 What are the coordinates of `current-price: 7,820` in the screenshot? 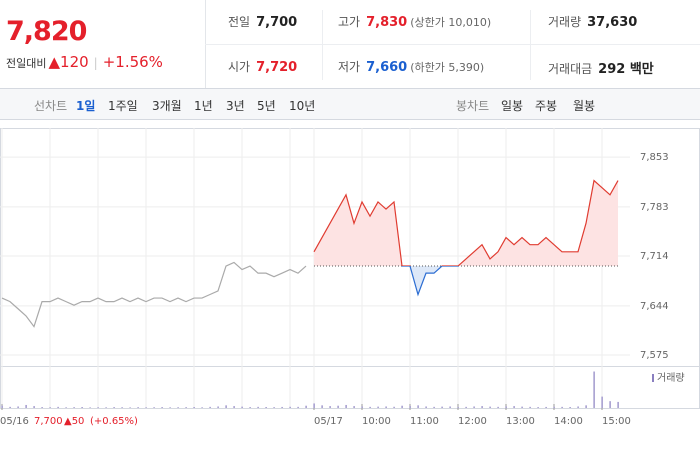 It's located at (46, 31).